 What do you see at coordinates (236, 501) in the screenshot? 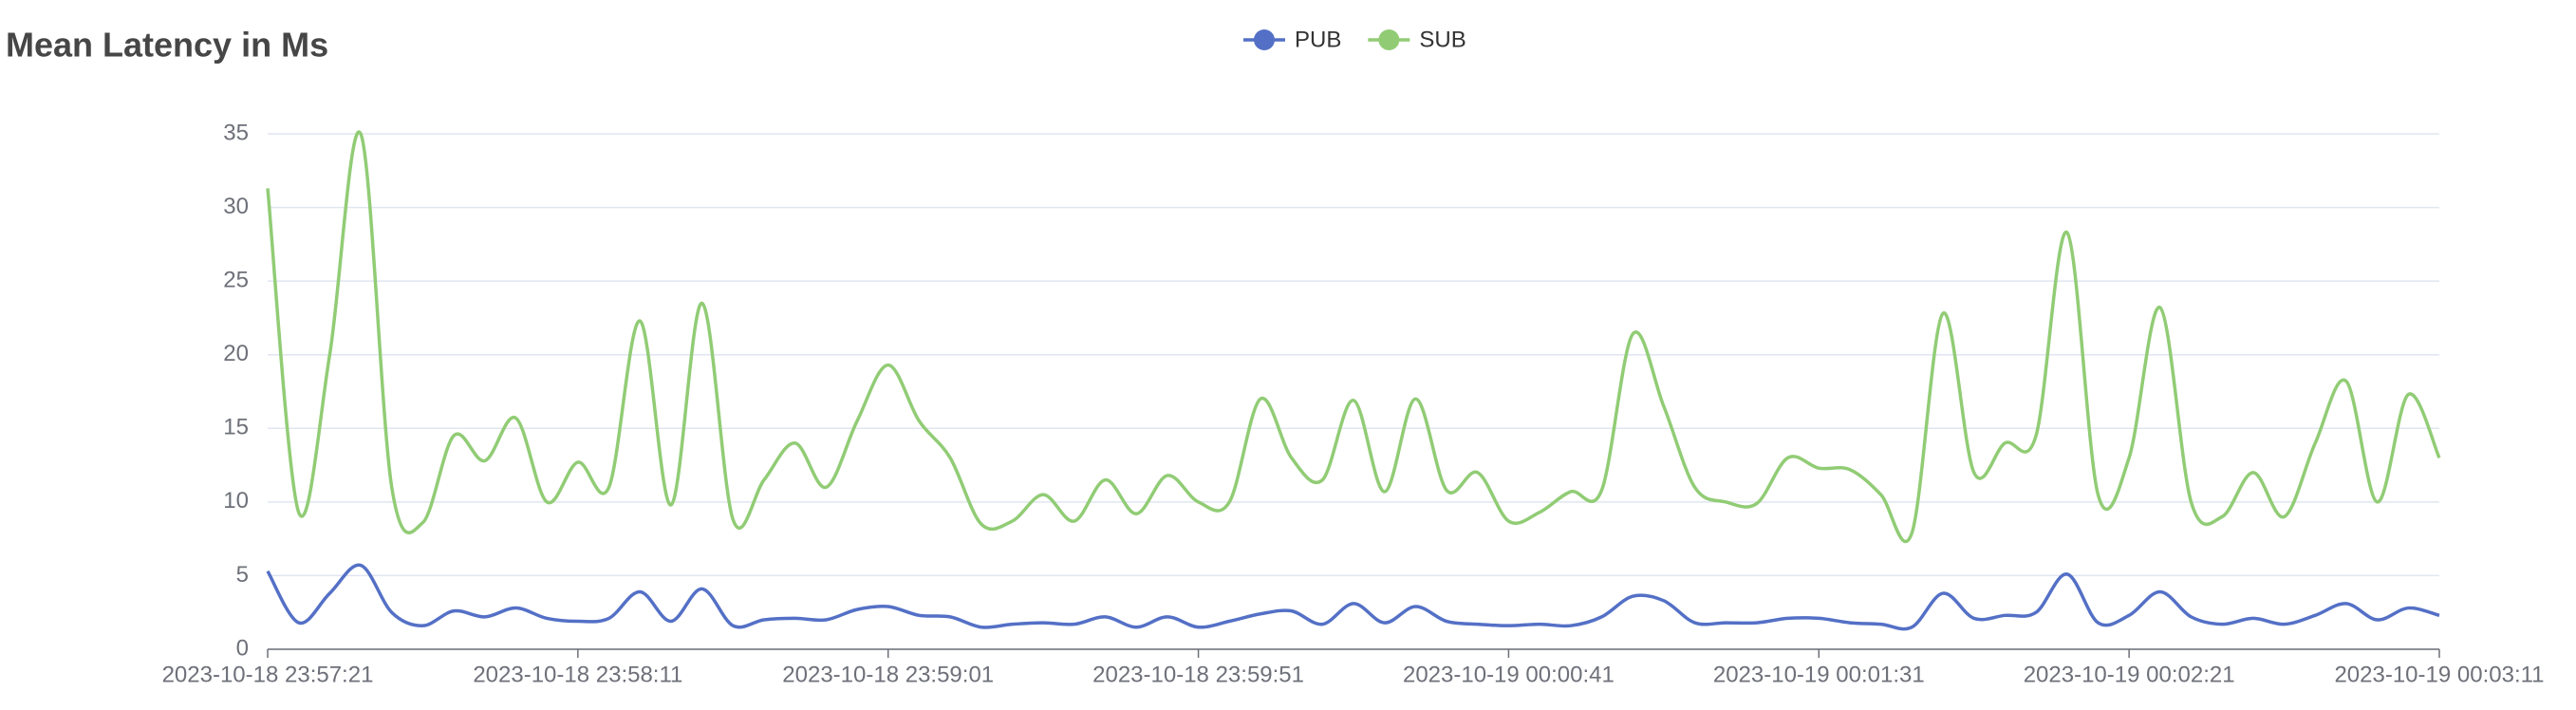
I see `y-tick-label: 10` at bounding box center [236, 501].